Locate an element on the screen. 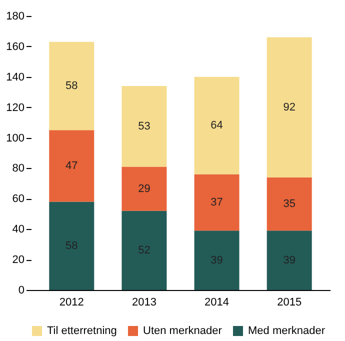  data-label: 35 is located at coordinates (289, 204).